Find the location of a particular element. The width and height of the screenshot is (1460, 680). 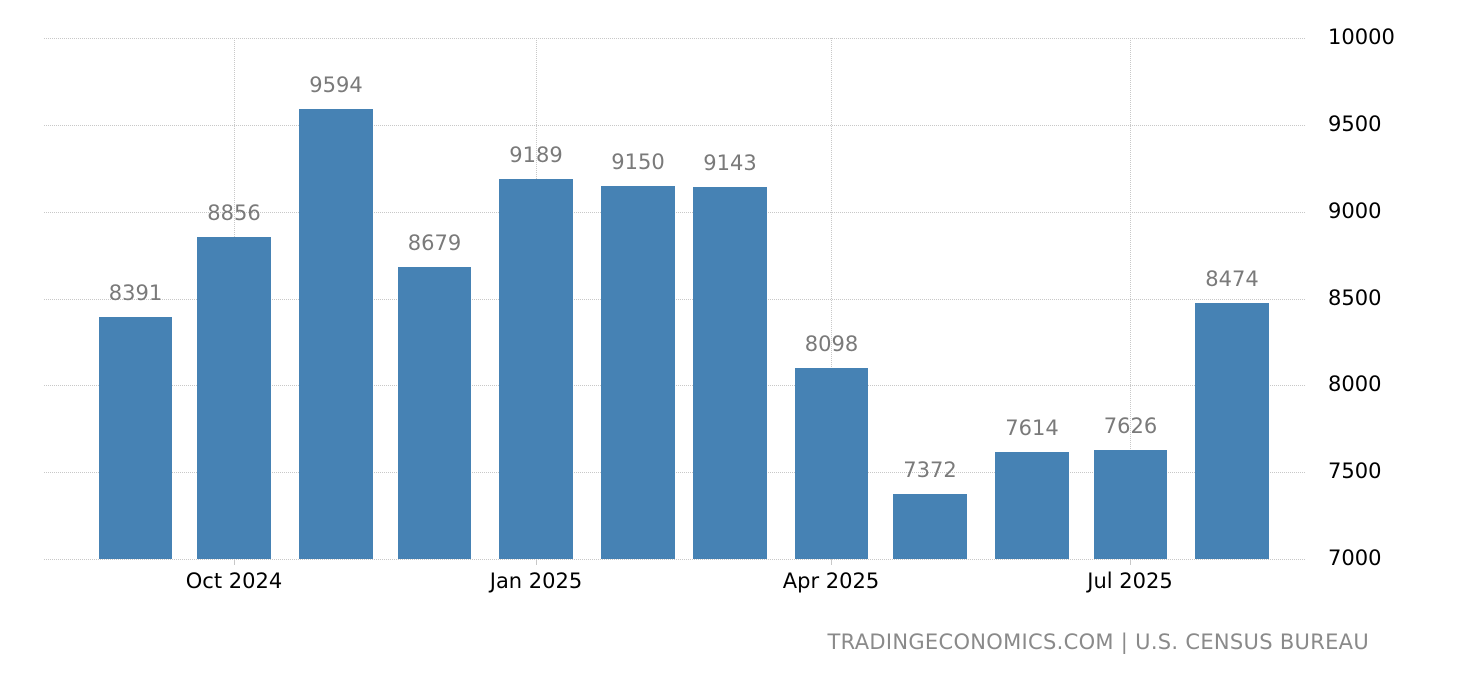

y-tick-label: 8000 is located at coordinates (1355, 384).